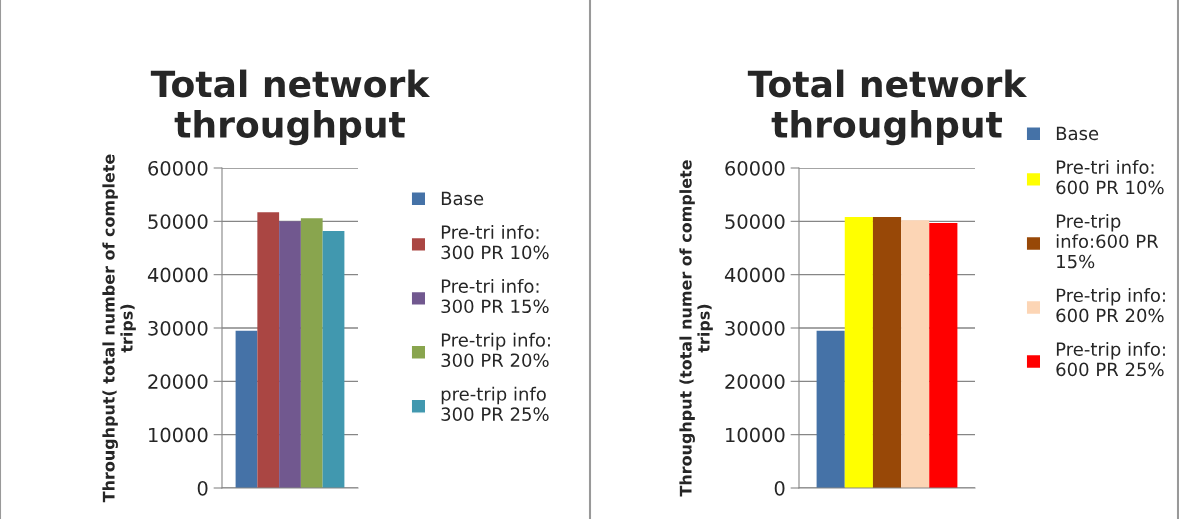 The width and height of the screenshot is (1179, 519). What do you see at coordinates (495, 242) in the screenshot?
I see `legend-label: Pre-tri info: 300 PR 10%` at bounding box center [495, 242].